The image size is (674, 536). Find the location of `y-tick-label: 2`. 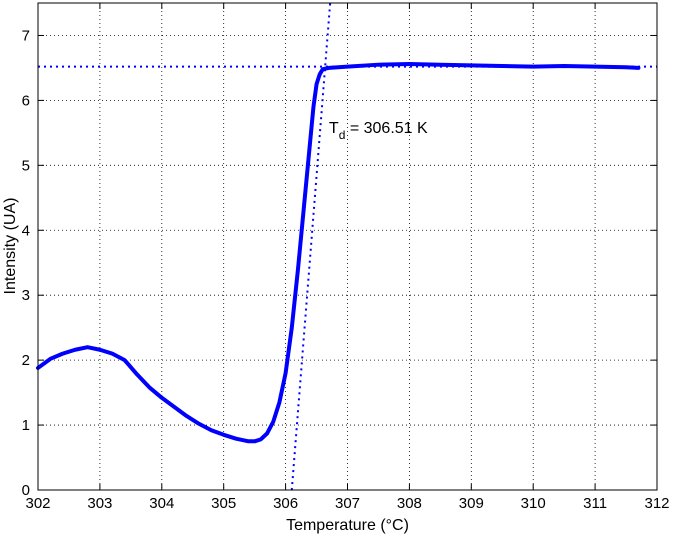

y-tick-label: 2 is located at coordinates (26, 360).